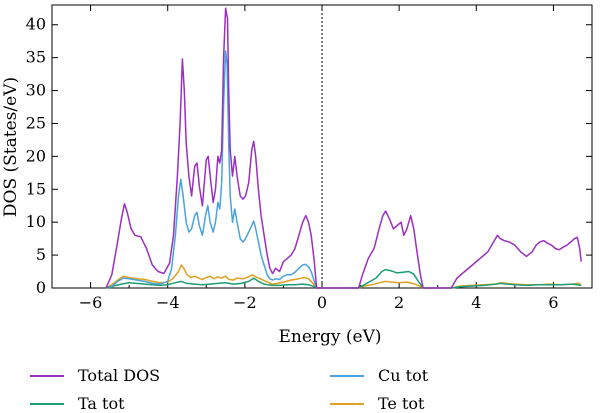 This screenshot has height=413, width=600. I want to click on x-tick-label: 2, so click(399, 302).